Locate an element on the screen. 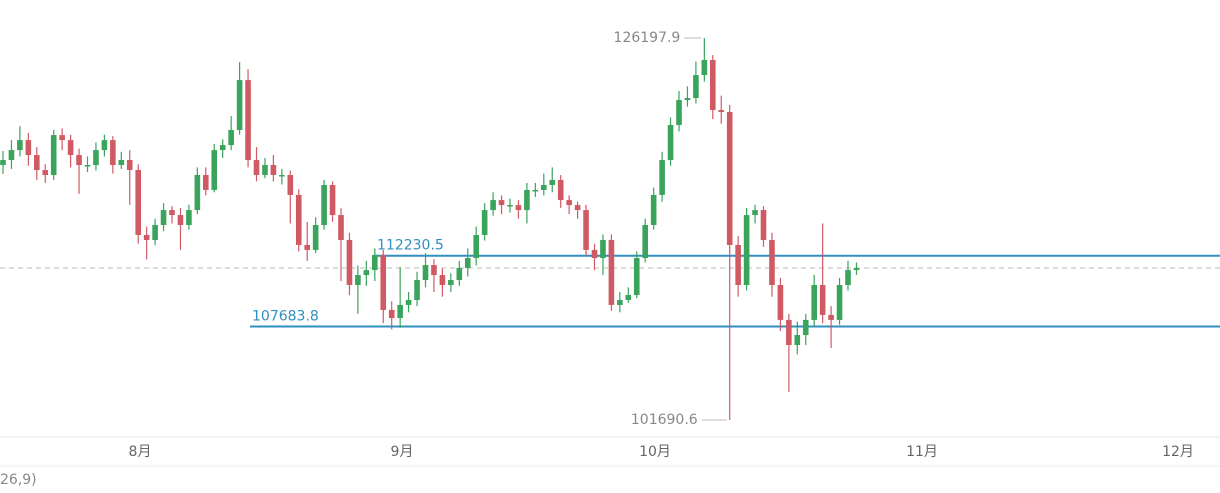 This screenshot has height=493, width=1220. level-label: 107683.8 is located at coordinates (285, 317).